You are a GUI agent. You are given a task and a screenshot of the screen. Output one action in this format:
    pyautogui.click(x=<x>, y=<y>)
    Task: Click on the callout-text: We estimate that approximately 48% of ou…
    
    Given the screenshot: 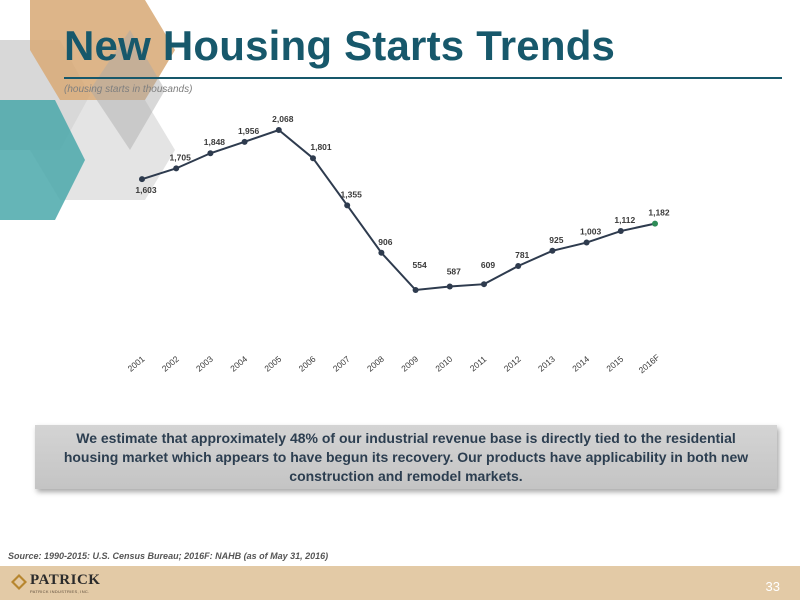 What is the action you would take?
    pyautogui.click(x=406, y=456)
    